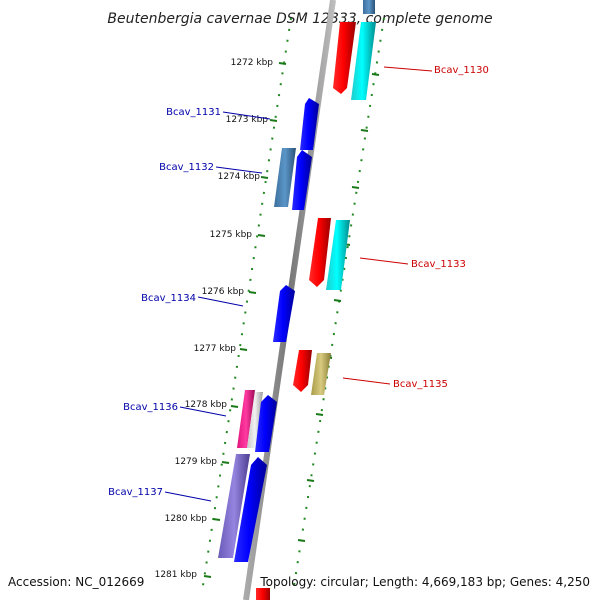 Image resolution: width=600 pixels, height=600 pixels. What do you see at coordinates (196, 462) in the screenshot?
I see `tick-label: 1279 kbp` at bounding box center [196, 462].